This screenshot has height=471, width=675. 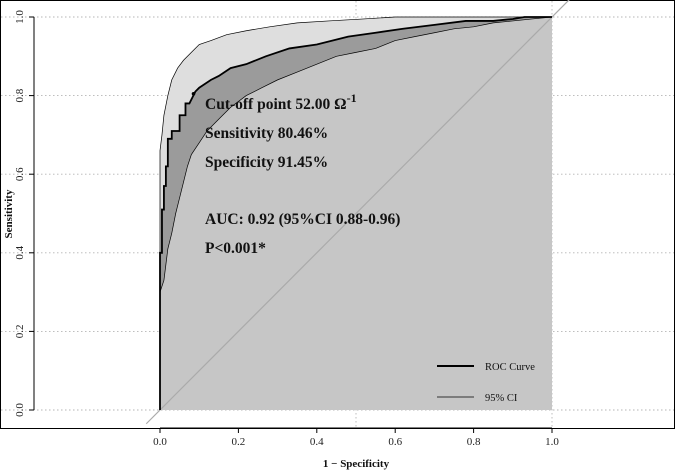 What do you see at coordinates (356, 464) in the screenshot?
I see `x-axis-label: 1 − Specificity` at bounding box center [356, 464].